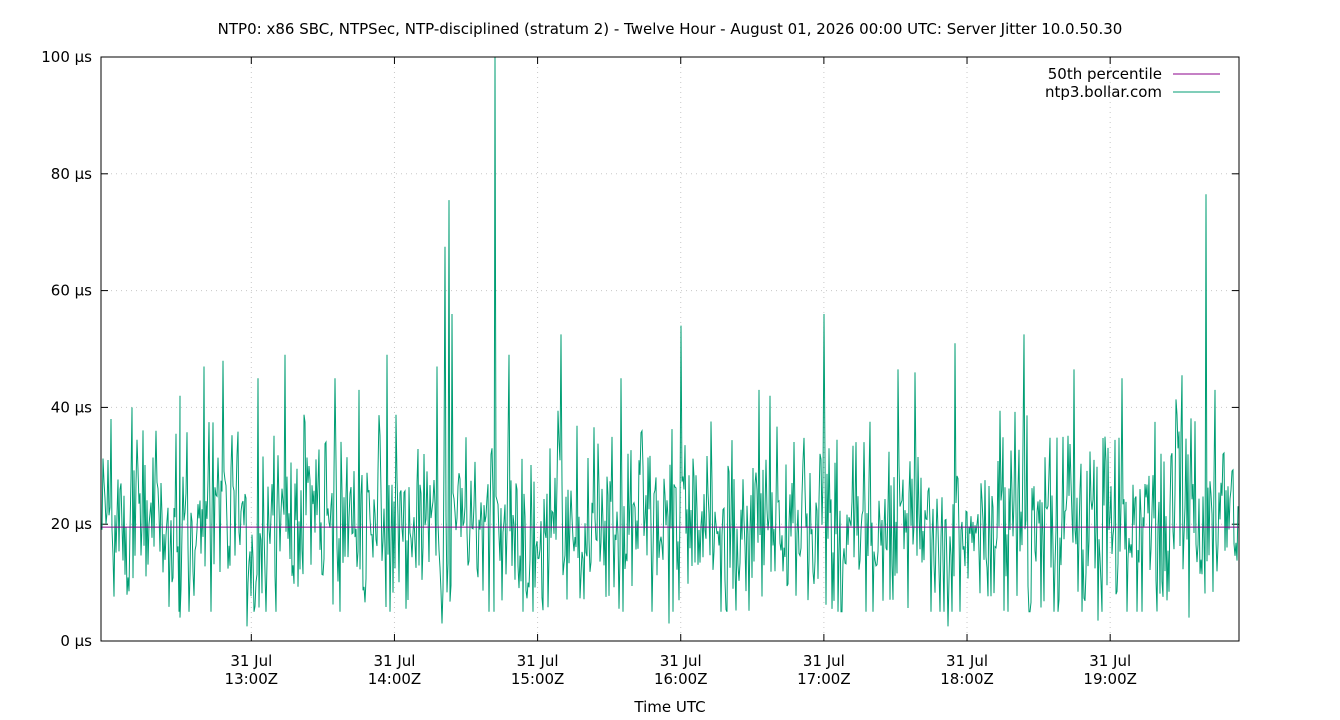 The image size is (1340, 720). I want to click on x-tick-label: 13:00Z, so click(252, 679).